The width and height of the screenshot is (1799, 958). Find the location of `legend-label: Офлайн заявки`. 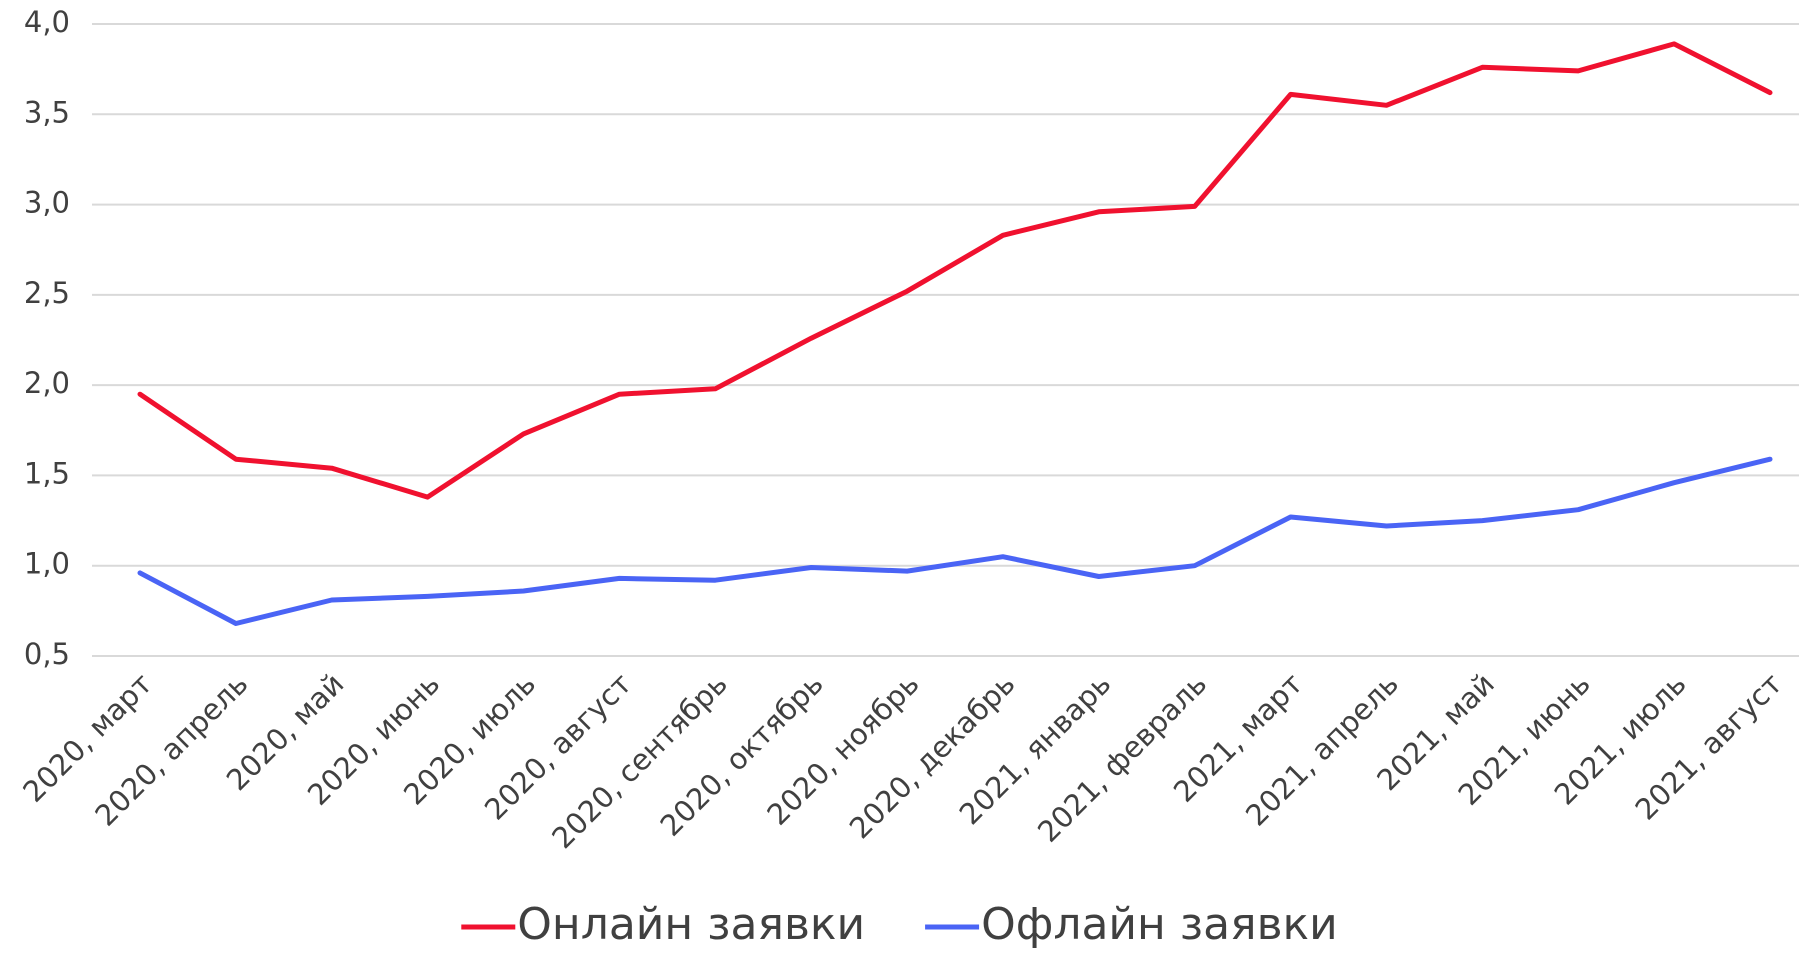

legend-label: Офлайн заявки is located at coordinates (1159, 924).